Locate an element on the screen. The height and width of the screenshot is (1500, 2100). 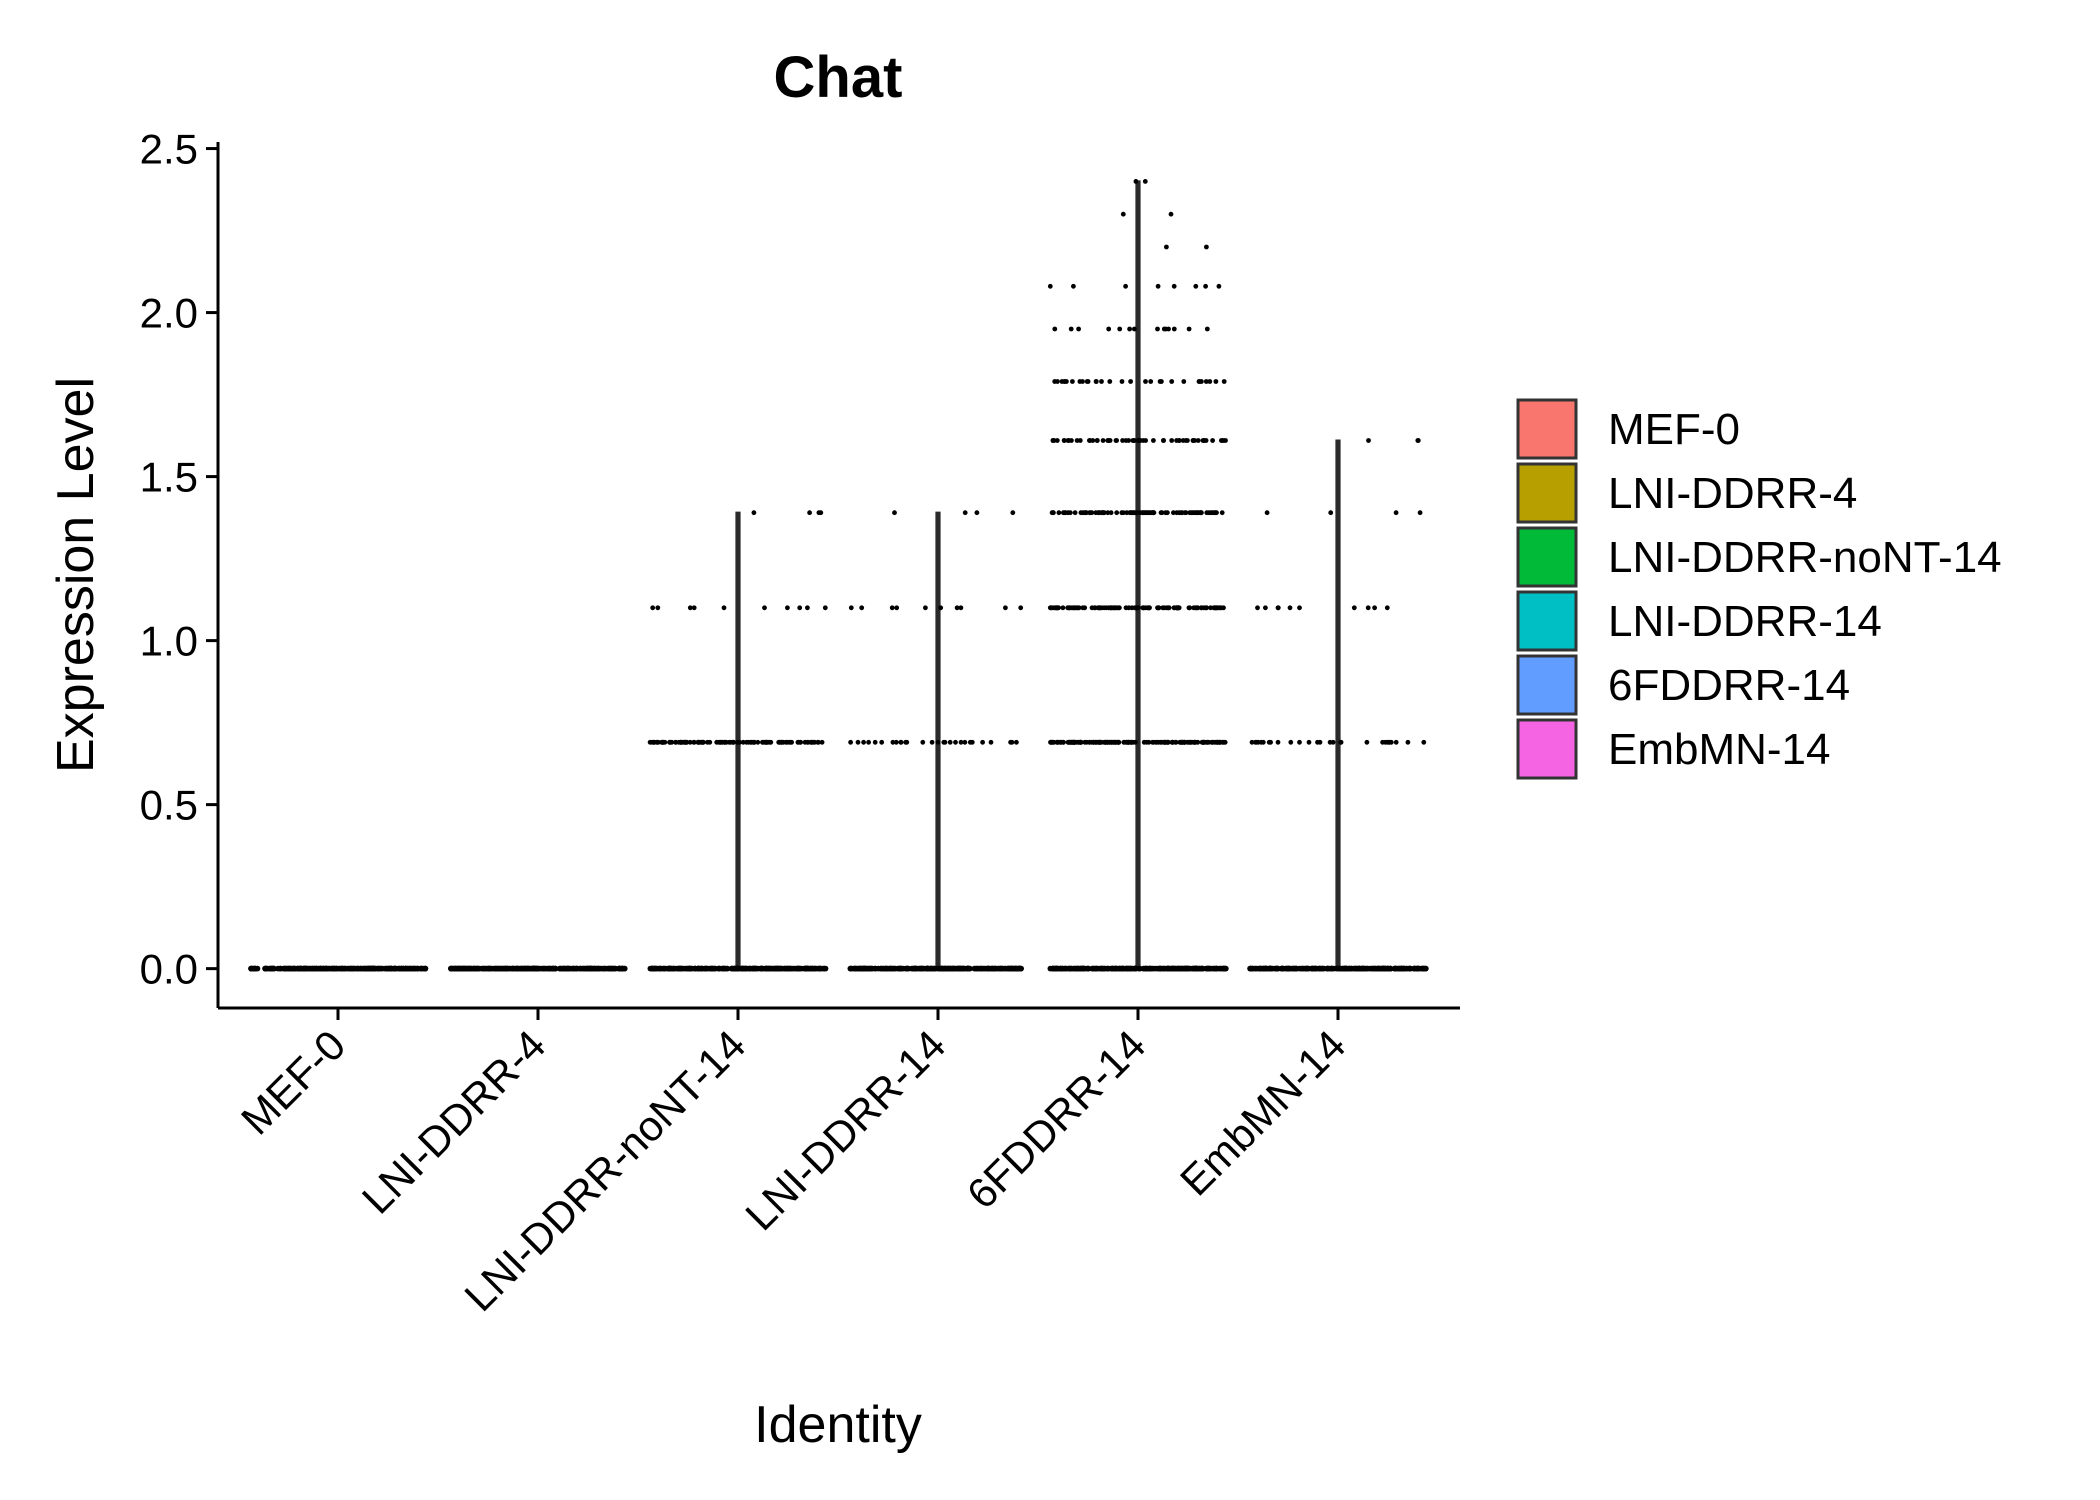
legend-item-LNI-DDRR-14: LNI-DDRR-14 is located at coordinates (1699, 621).